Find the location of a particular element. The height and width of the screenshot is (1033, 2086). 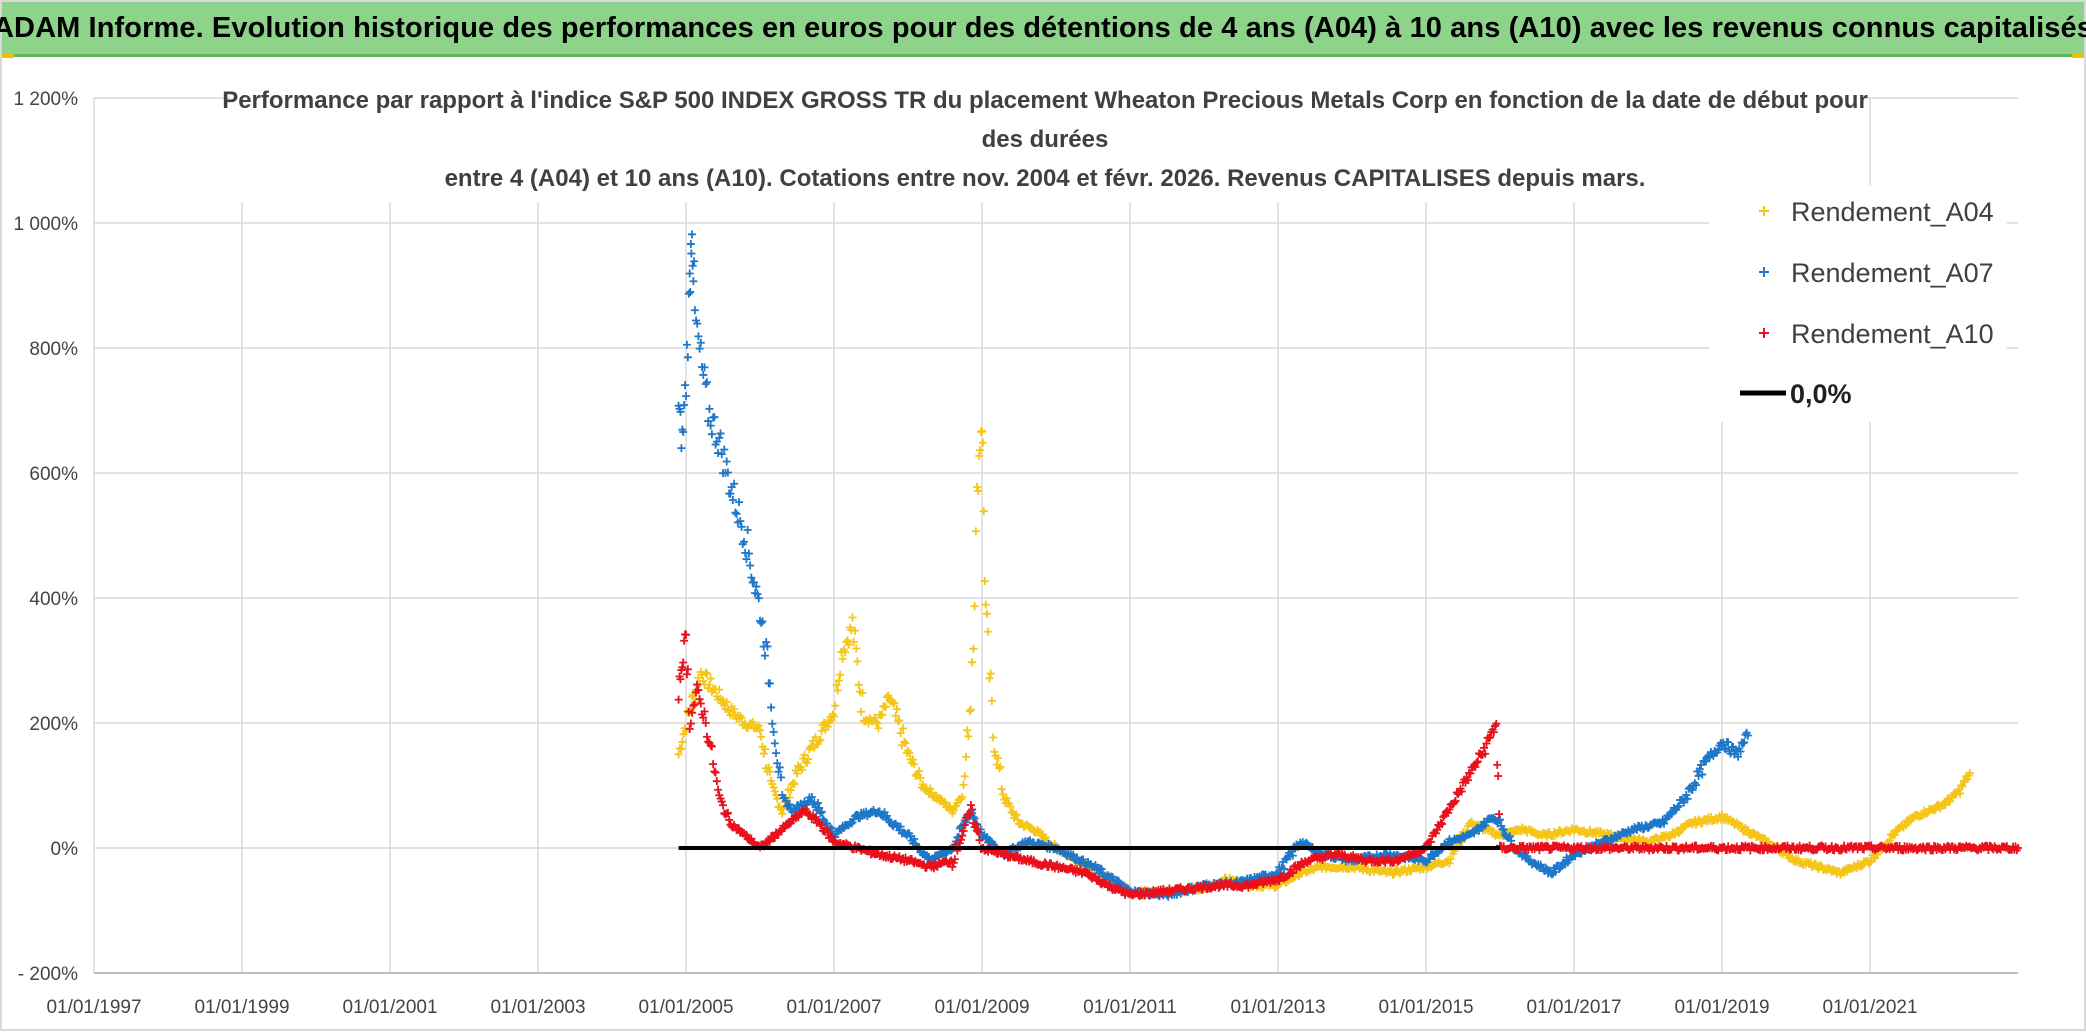

x-tick-label: 01/01/2013 is located at coordinates (1277, 1007).